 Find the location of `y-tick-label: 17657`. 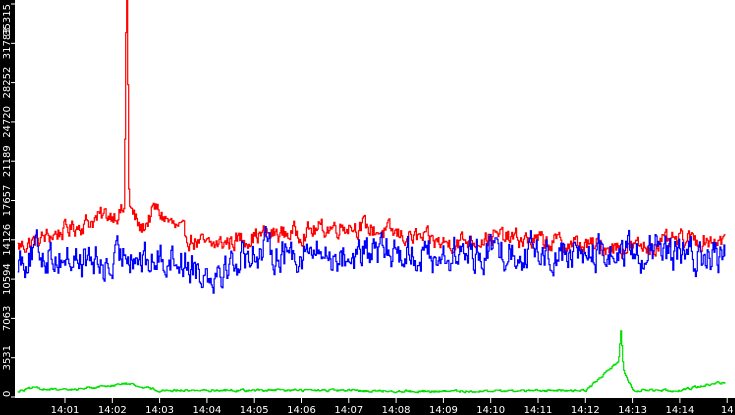

y-tick-label: 17657 is located at coordinates (7, 201).